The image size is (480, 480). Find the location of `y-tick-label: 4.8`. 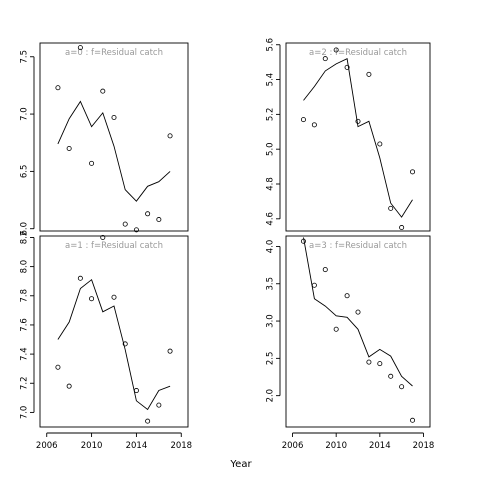

y-tick-label: 4.8 is located at coordinates (271, 184).